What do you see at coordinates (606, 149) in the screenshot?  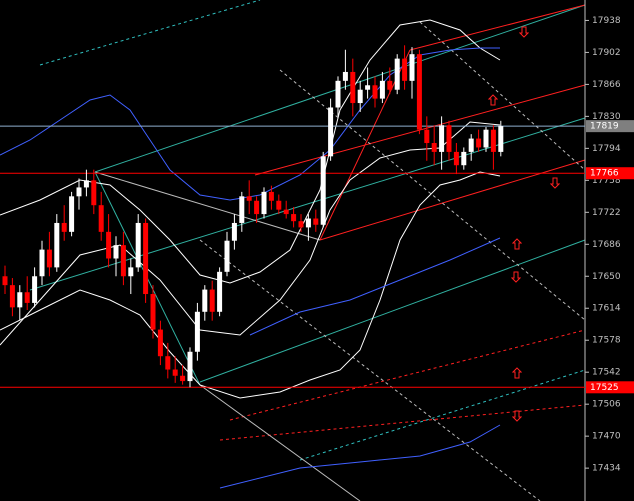 I see `y-tick-label: 17794` at bounding box center [606, 149].